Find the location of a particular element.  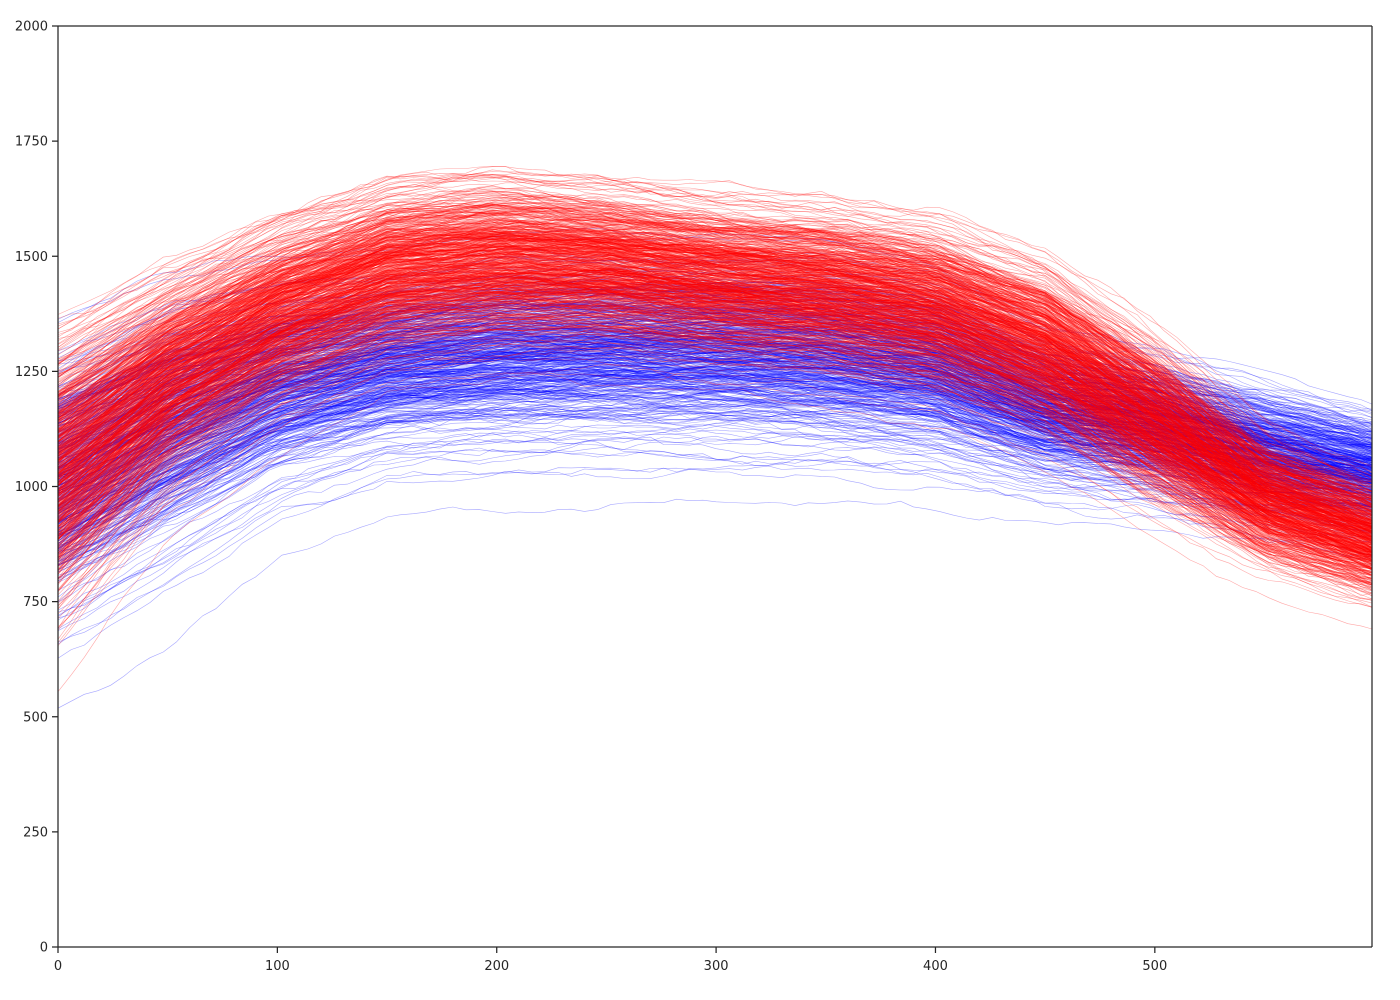

y-tick-label: 1000 is located at coordinates (31, 487).